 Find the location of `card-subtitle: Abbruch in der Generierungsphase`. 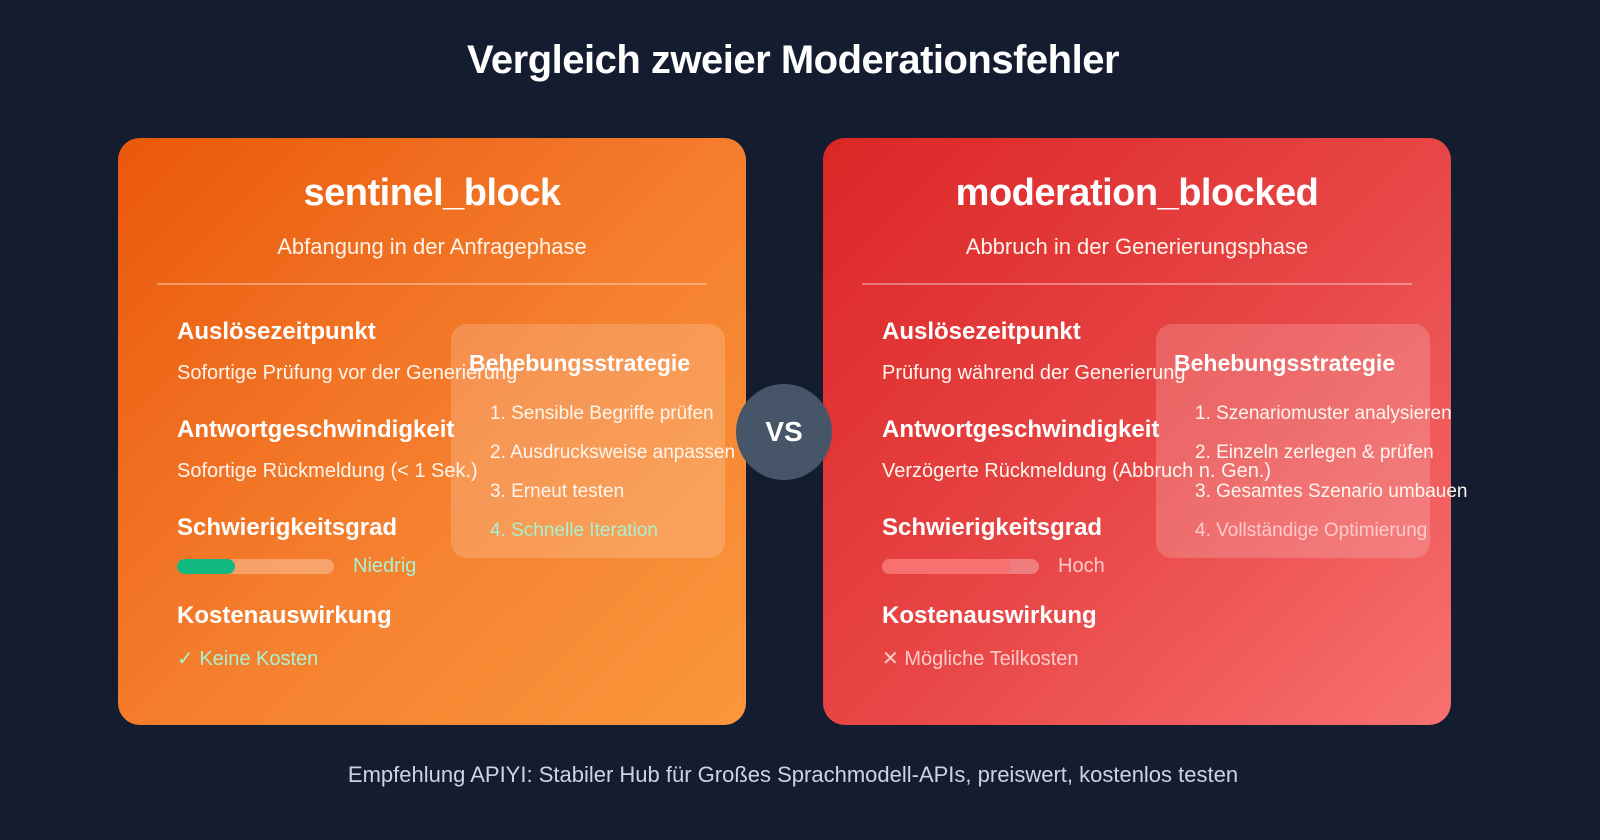

card-subtitle: Abbruch in der Generierungsphase is located at coordinates (1137, 246).